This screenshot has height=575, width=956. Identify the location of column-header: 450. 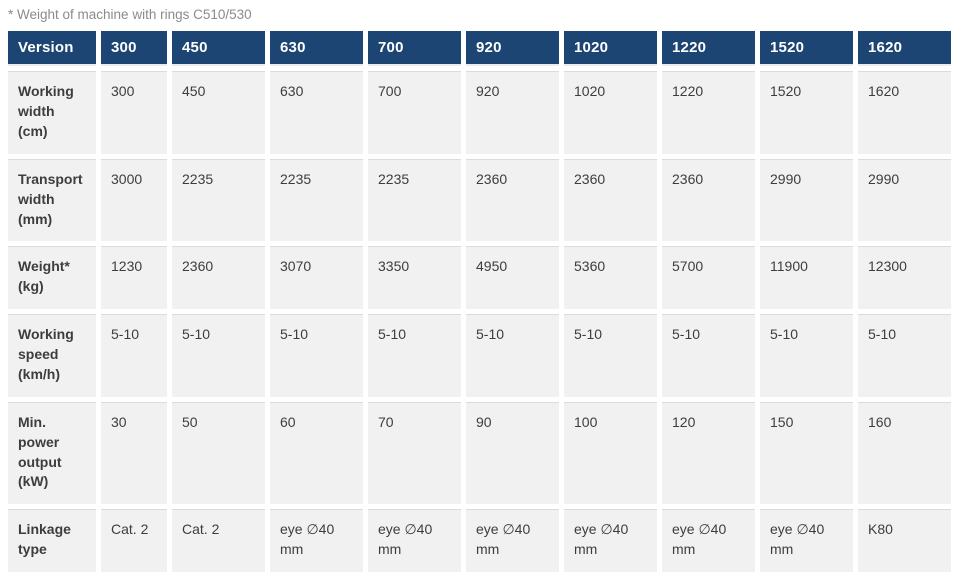
(218, 49).